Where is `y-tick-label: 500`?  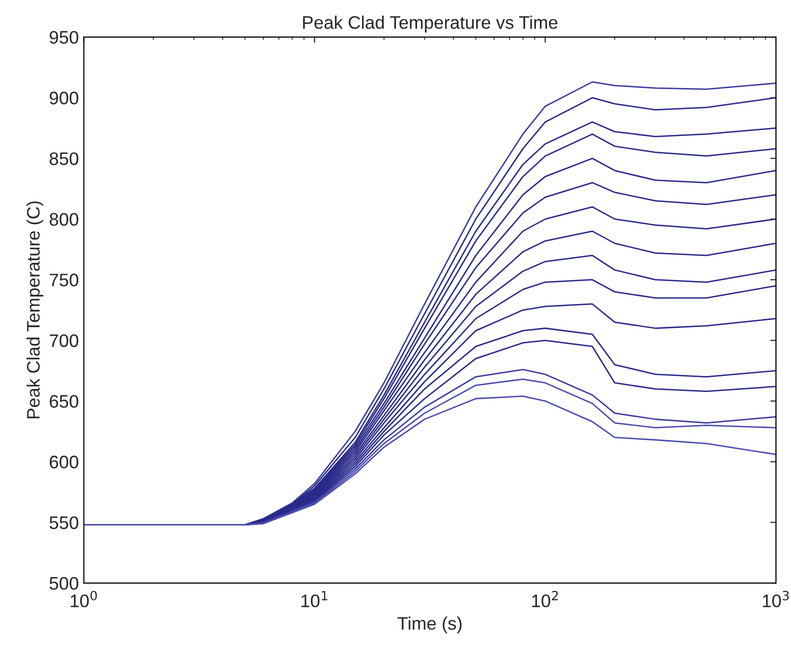
y-tick-label: 500 is located at coordinates (64, 583).